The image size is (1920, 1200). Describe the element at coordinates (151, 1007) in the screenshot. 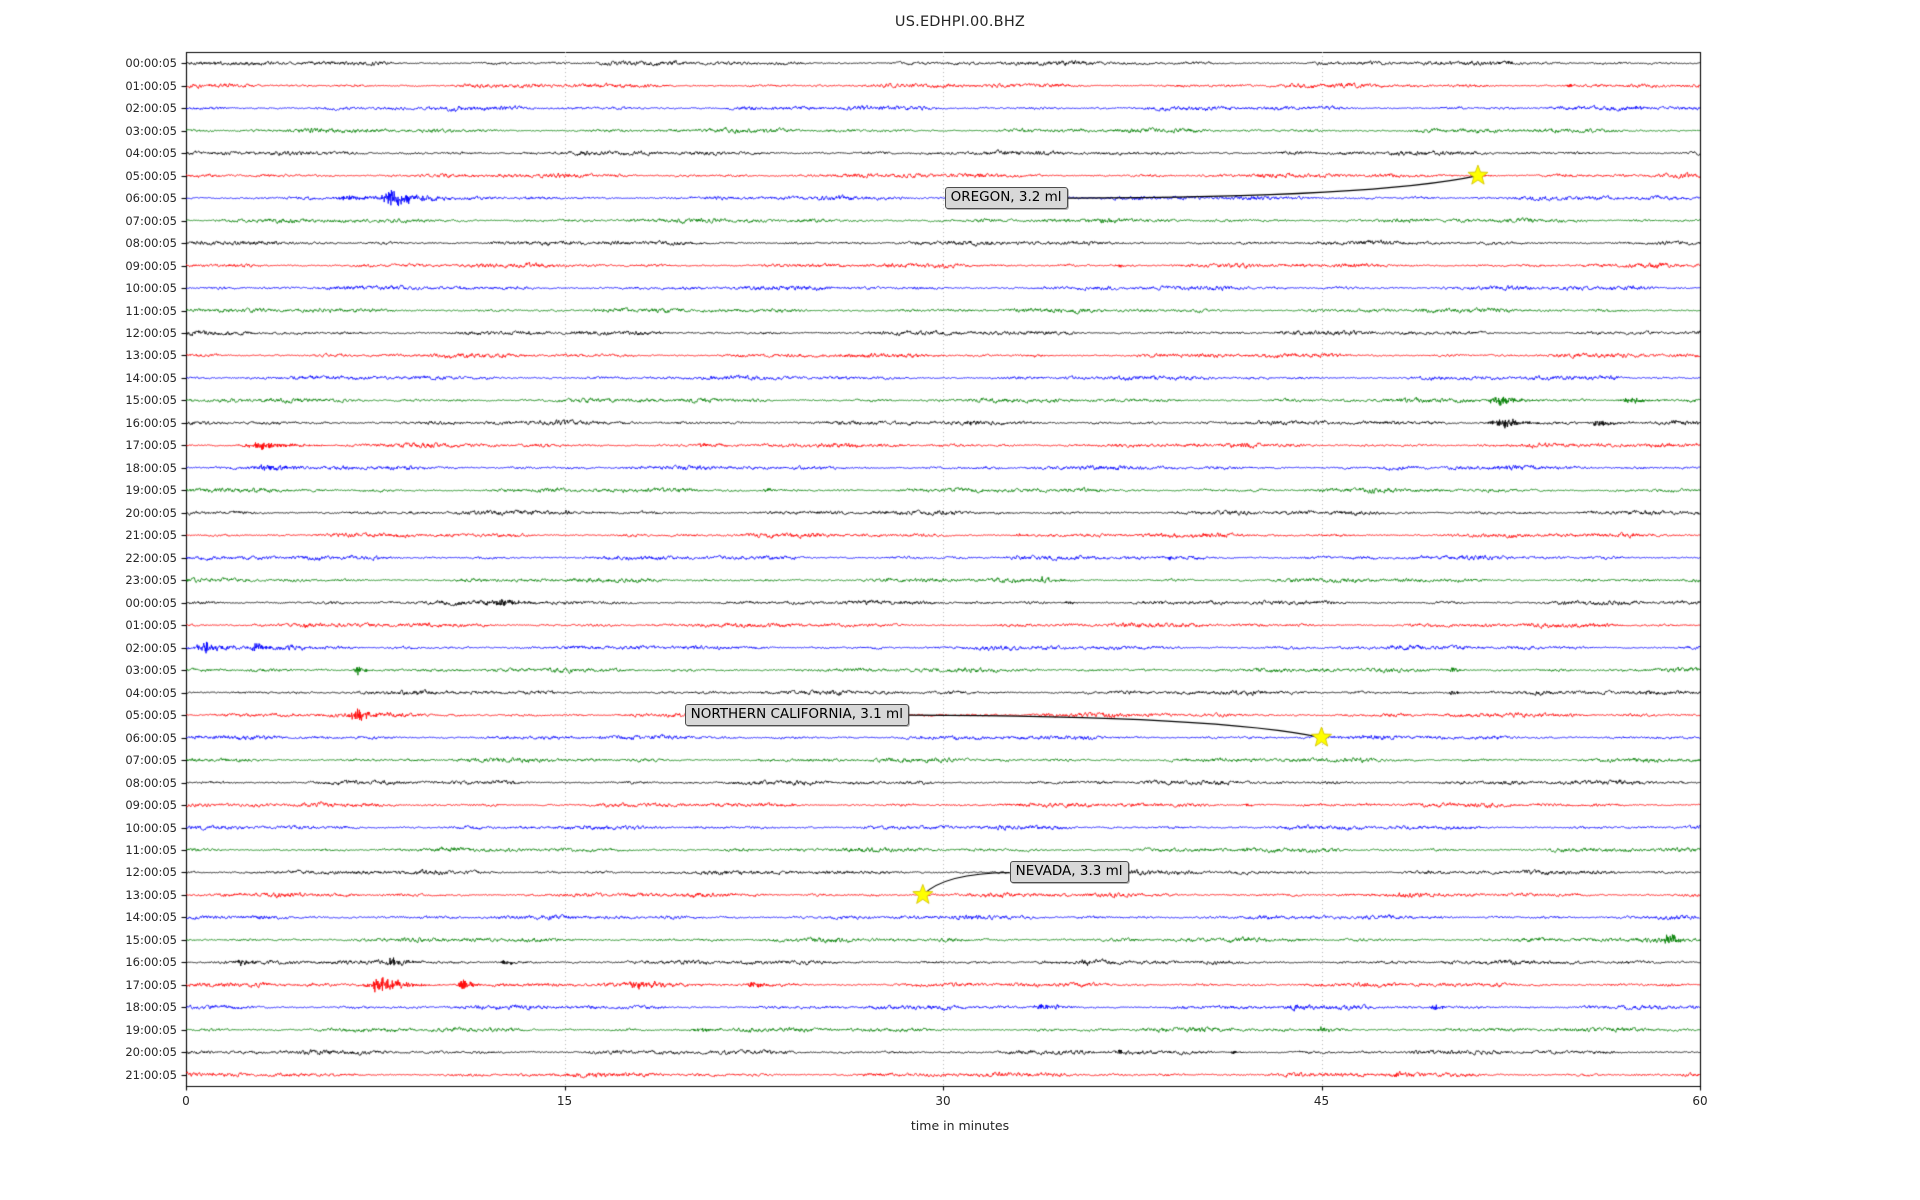

I see `y-tick-label-row-42: 18:00:05` at that location.